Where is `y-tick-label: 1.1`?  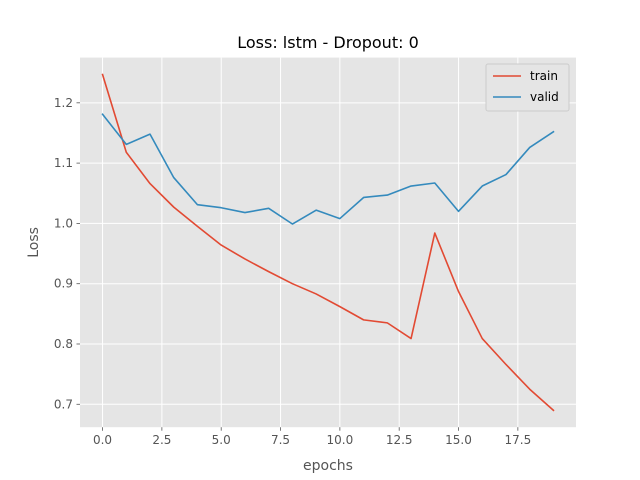 y-tick-label: 1.1 is located at coordinates (63, 163).